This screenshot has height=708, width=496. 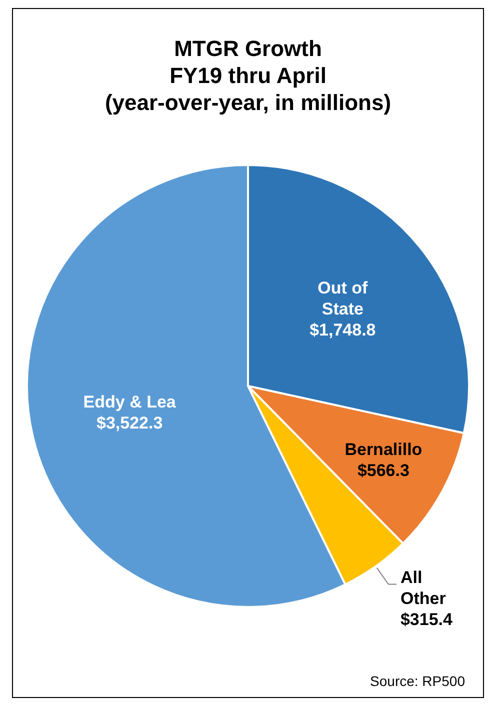 What do you see at coordinates (383, 470) in the screenshot?
I see `data-label: $566.3` at bounding box center [383, 470].